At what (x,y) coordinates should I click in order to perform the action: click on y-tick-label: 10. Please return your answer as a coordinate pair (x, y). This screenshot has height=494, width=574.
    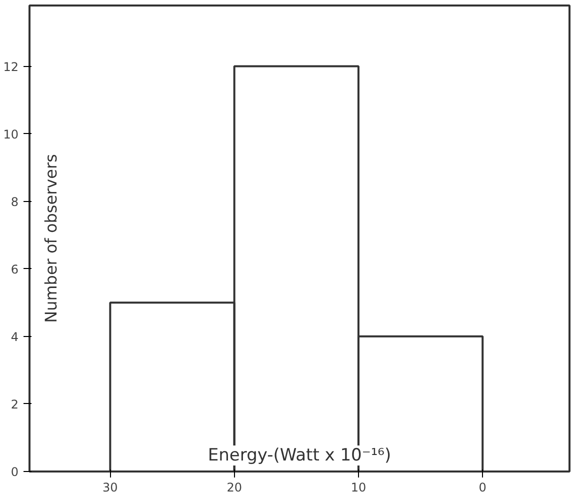
    Looking at the image, I should click on (11, 134).